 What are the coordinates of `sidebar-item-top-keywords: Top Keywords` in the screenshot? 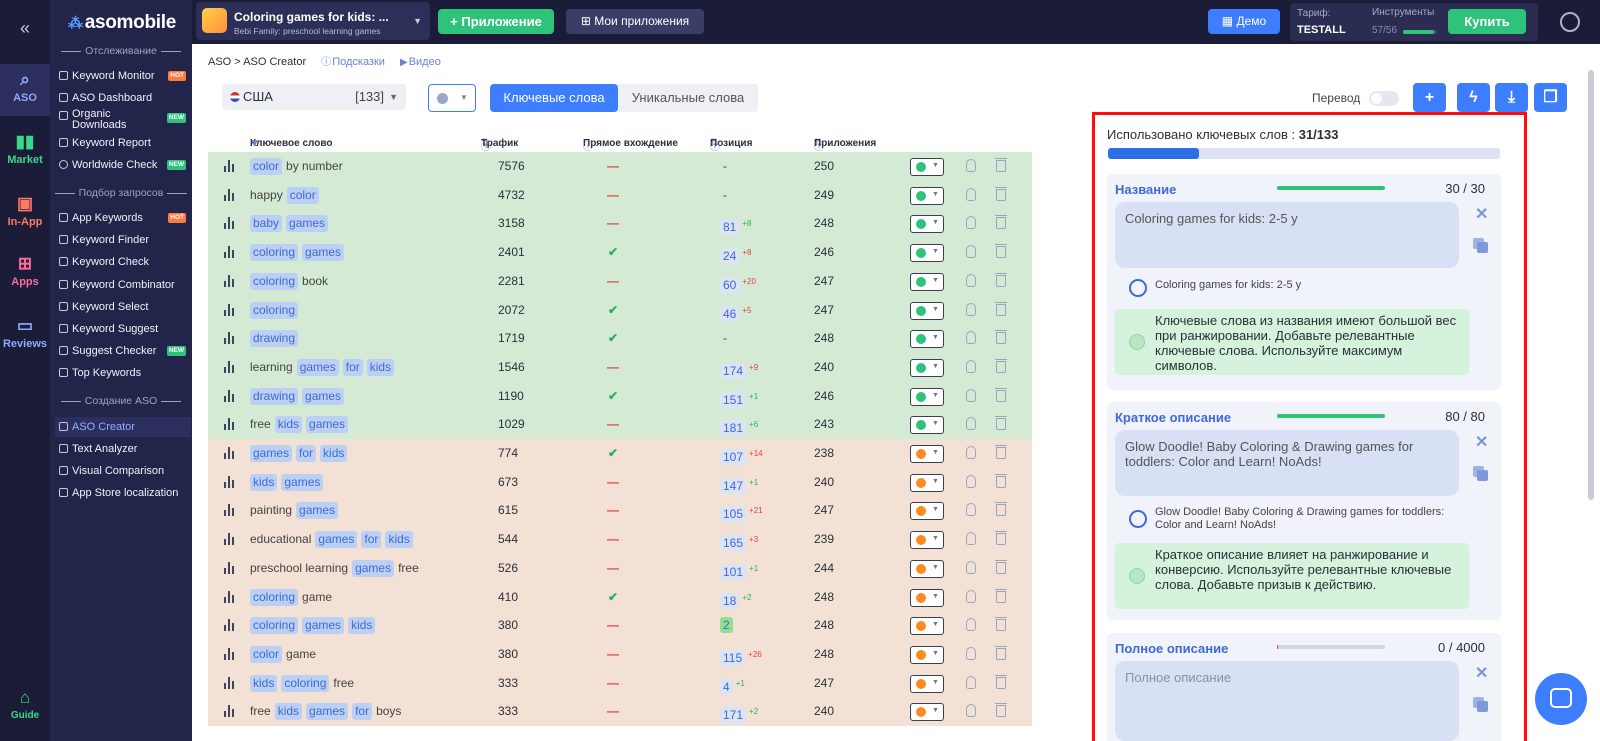 It's located at (123, 373).